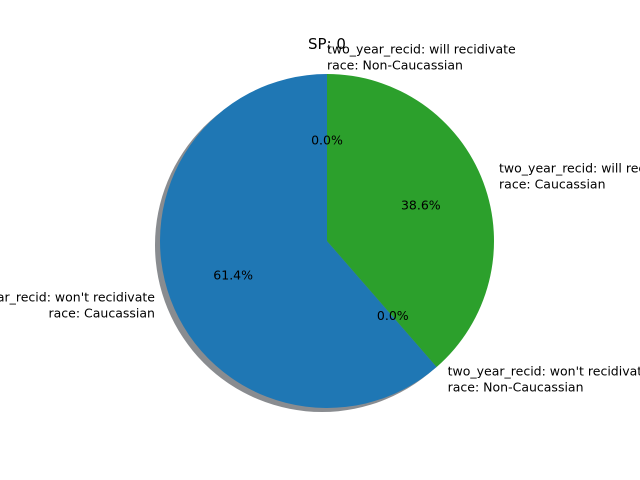  I want to click on slice-percent-label: 61.4%, so click(233, 275).